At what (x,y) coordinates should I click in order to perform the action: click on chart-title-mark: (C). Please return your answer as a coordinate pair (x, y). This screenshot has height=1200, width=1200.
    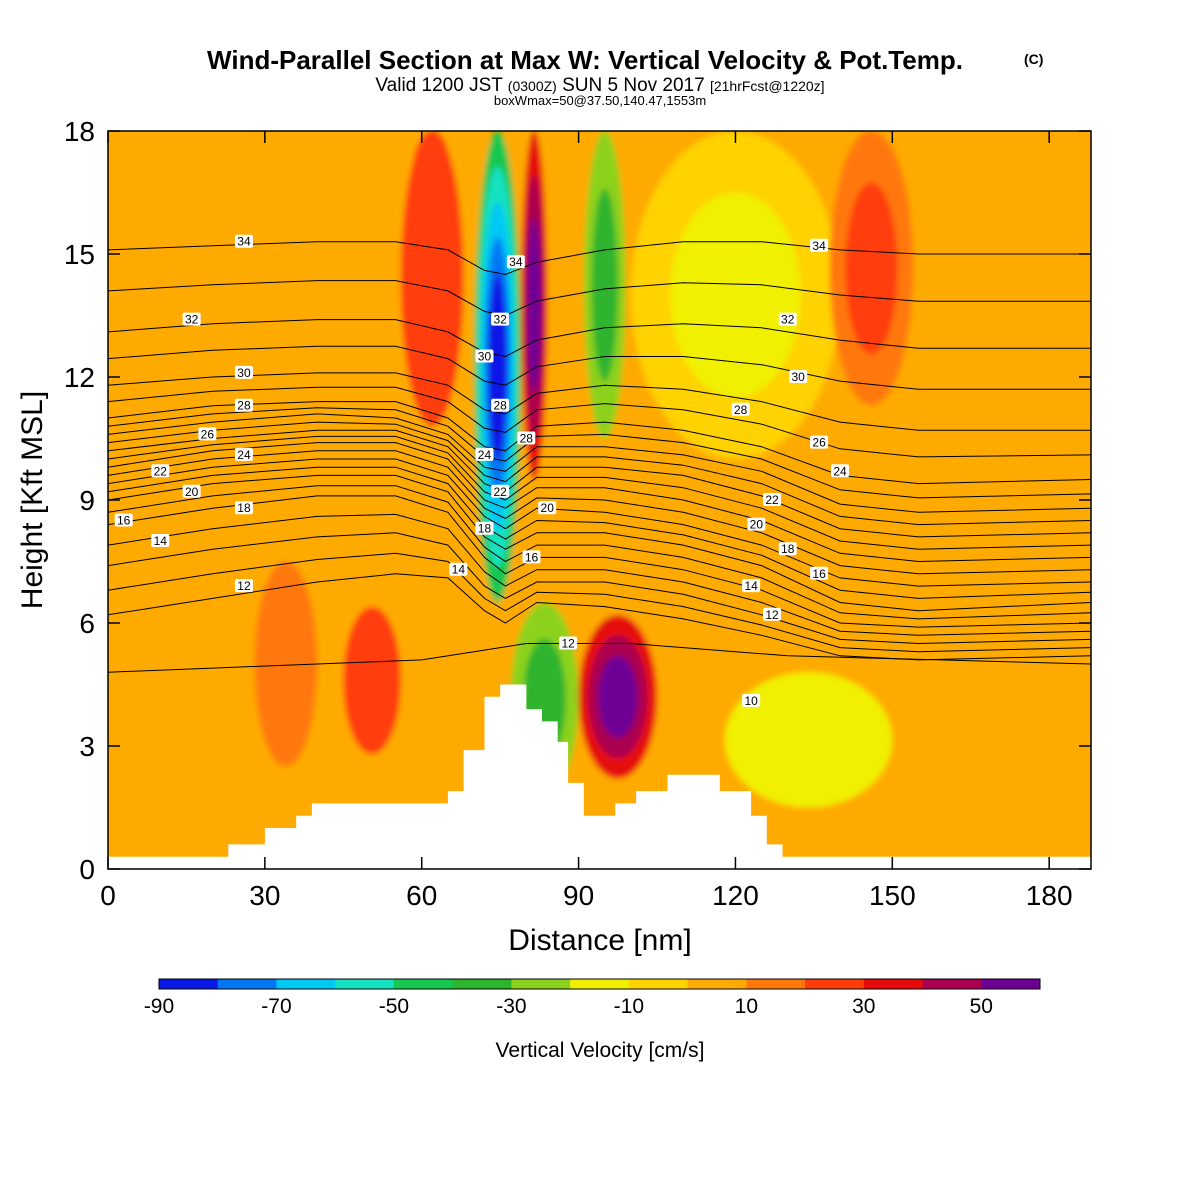
    Looking at the image, I should click on (1033, 59).